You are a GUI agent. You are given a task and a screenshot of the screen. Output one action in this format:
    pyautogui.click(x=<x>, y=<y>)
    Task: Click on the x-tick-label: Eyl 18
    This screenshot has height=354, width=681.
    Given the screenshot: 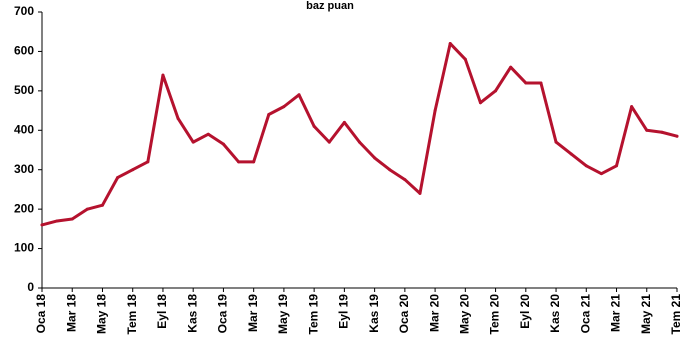 What is the action you would take?
    pyautogui.click(x=162, y=311)
    